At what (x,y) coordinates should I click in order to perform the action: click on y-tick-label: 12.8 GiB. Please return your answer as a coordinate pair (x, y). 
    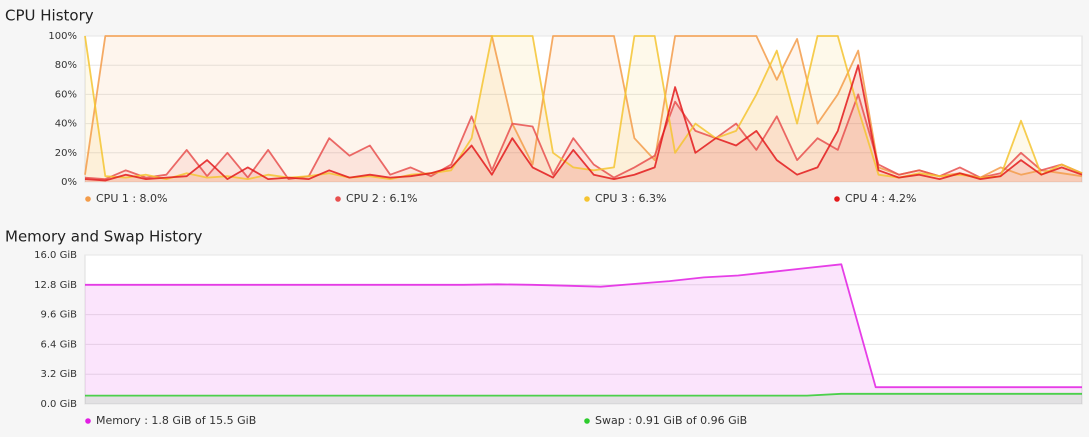
    Looking at the image, I should click on (55, 285).